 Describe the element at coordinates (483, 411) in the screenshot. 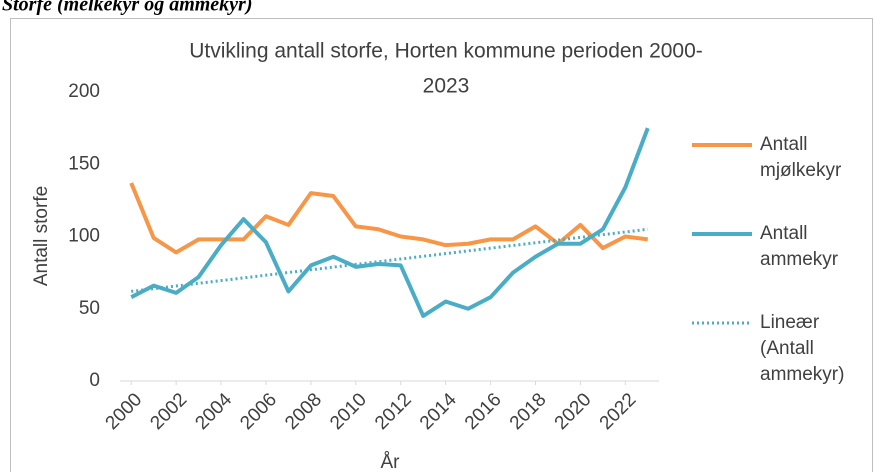

I see `x-tick-label: 2016` at that location.